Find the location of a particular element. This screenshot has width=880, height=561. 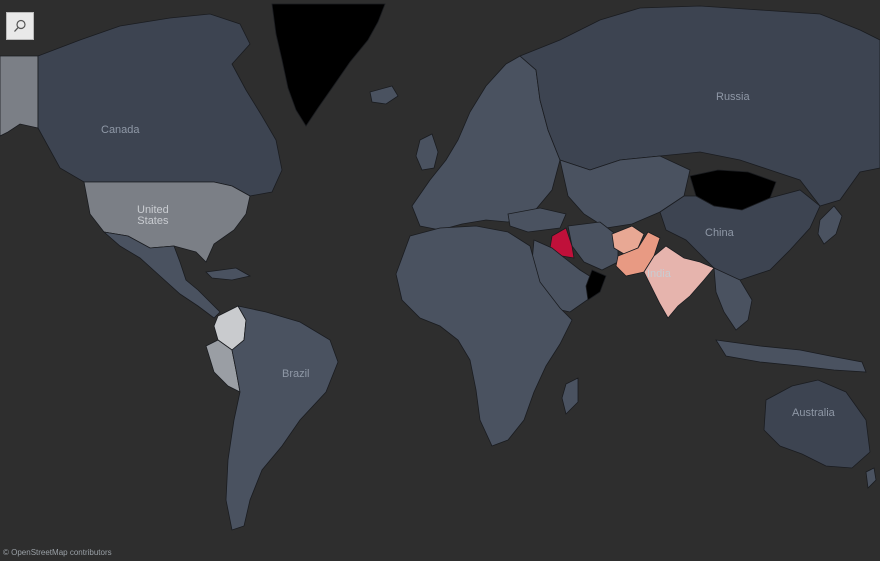

country-australia is located at coordinates (817, 424).